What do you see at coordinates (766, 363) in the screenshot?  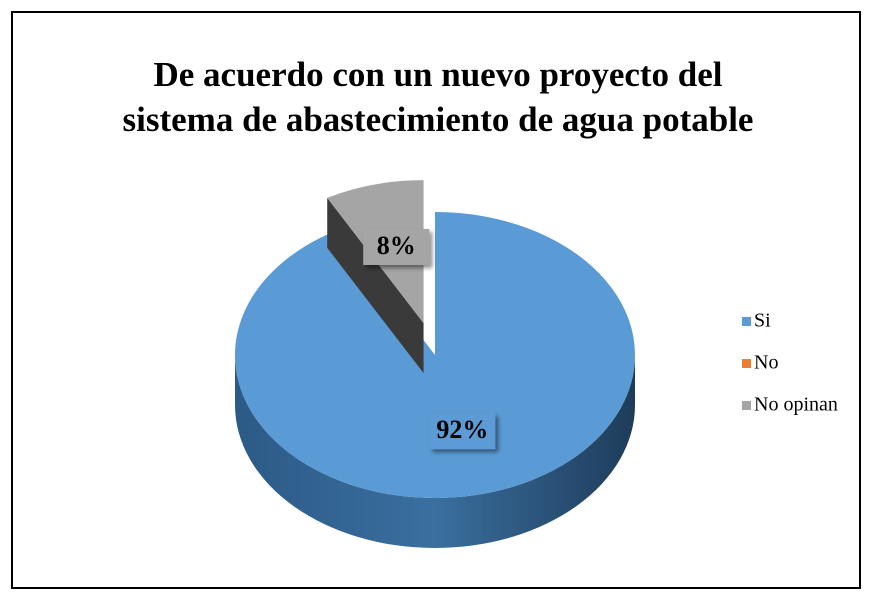 I see `legend-label: No` at bounding box center [766, 363].